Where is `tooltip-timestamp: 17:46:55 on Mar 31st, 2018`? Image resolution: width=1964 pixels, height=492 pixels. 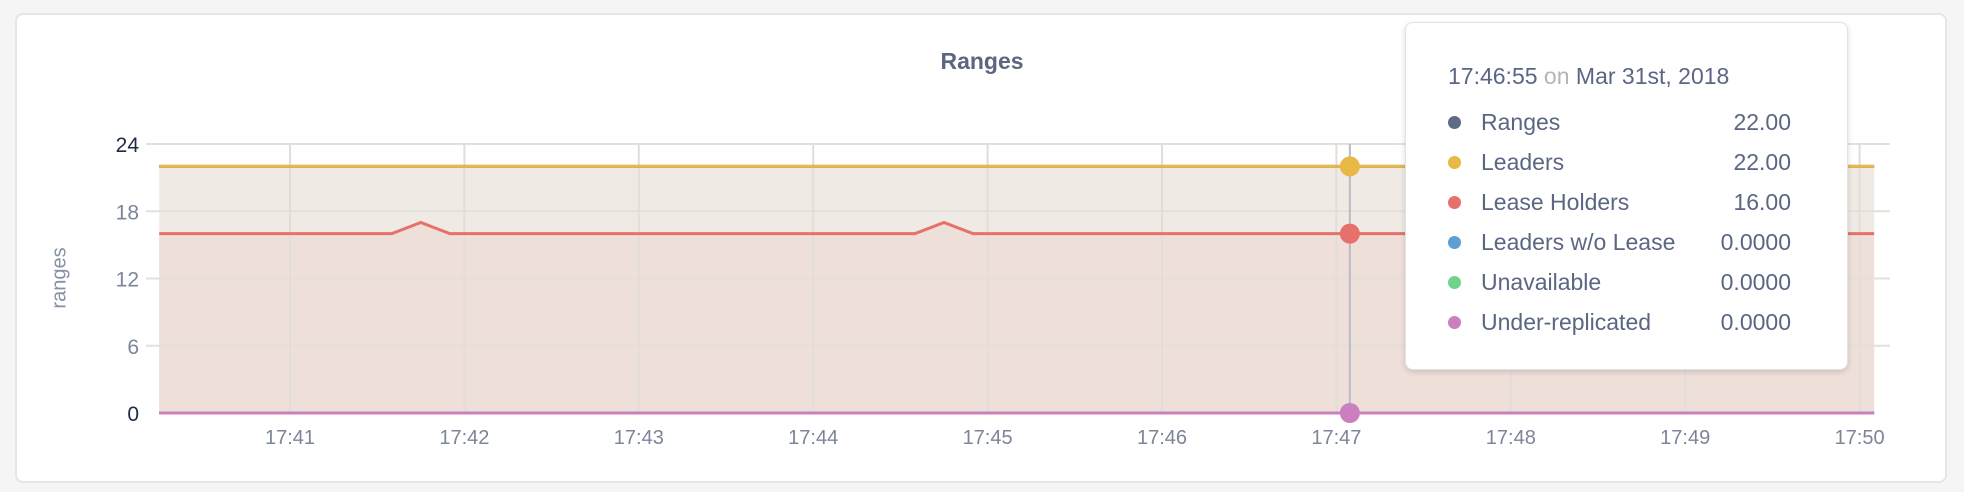 tooltip-timestamp: 17:46:55 on Mar 31st, 2018 is located at coordinates (1588, 76).